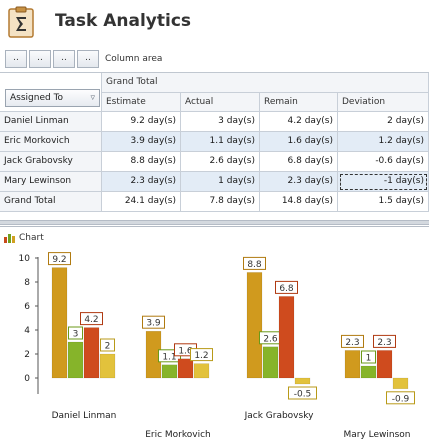 This screenshot has height=444, width=429. I want to click on row-header-grand-total: Grand Total, so click(51, 202).